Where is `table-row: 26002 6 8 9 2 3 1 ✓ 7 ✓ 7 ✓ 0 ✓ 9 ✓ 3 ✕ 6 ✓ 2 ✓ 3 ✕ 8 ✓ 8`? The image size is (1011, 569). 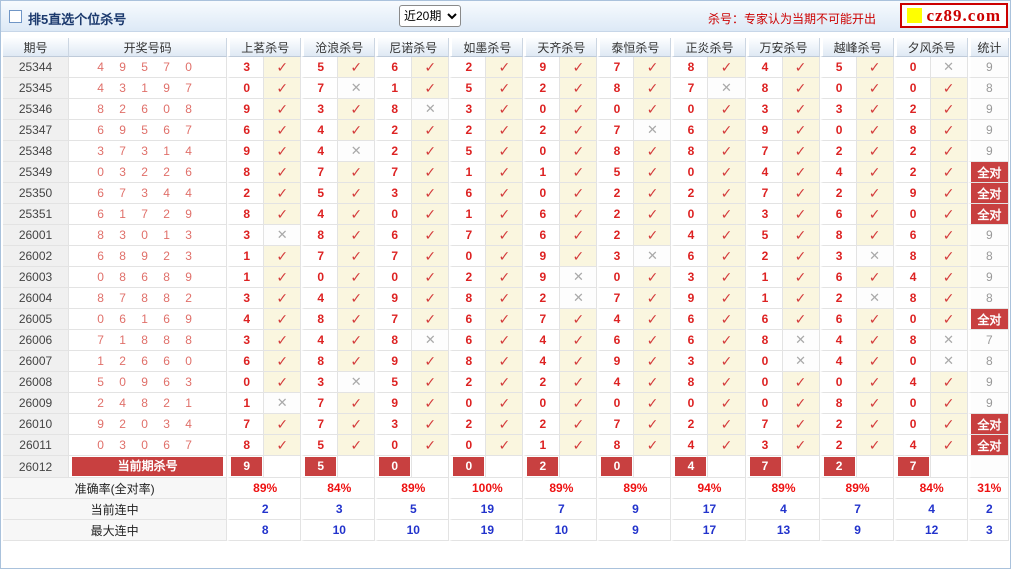
table-row: 26002 6 8 9 2 3 1 ✓ 7 ✓ 7 ✓ 0 ✓ 9 ✓ 3 ✕ 6 ✓ 2 ✓ 3 ✕ 8 ✓ 8 is located at coordinates (506, 256).